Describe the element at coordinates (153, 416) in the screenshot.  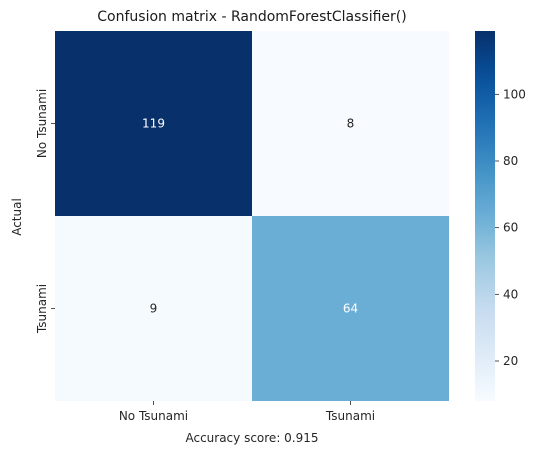
I see `x-tick-label: No Tsunami` at that location.